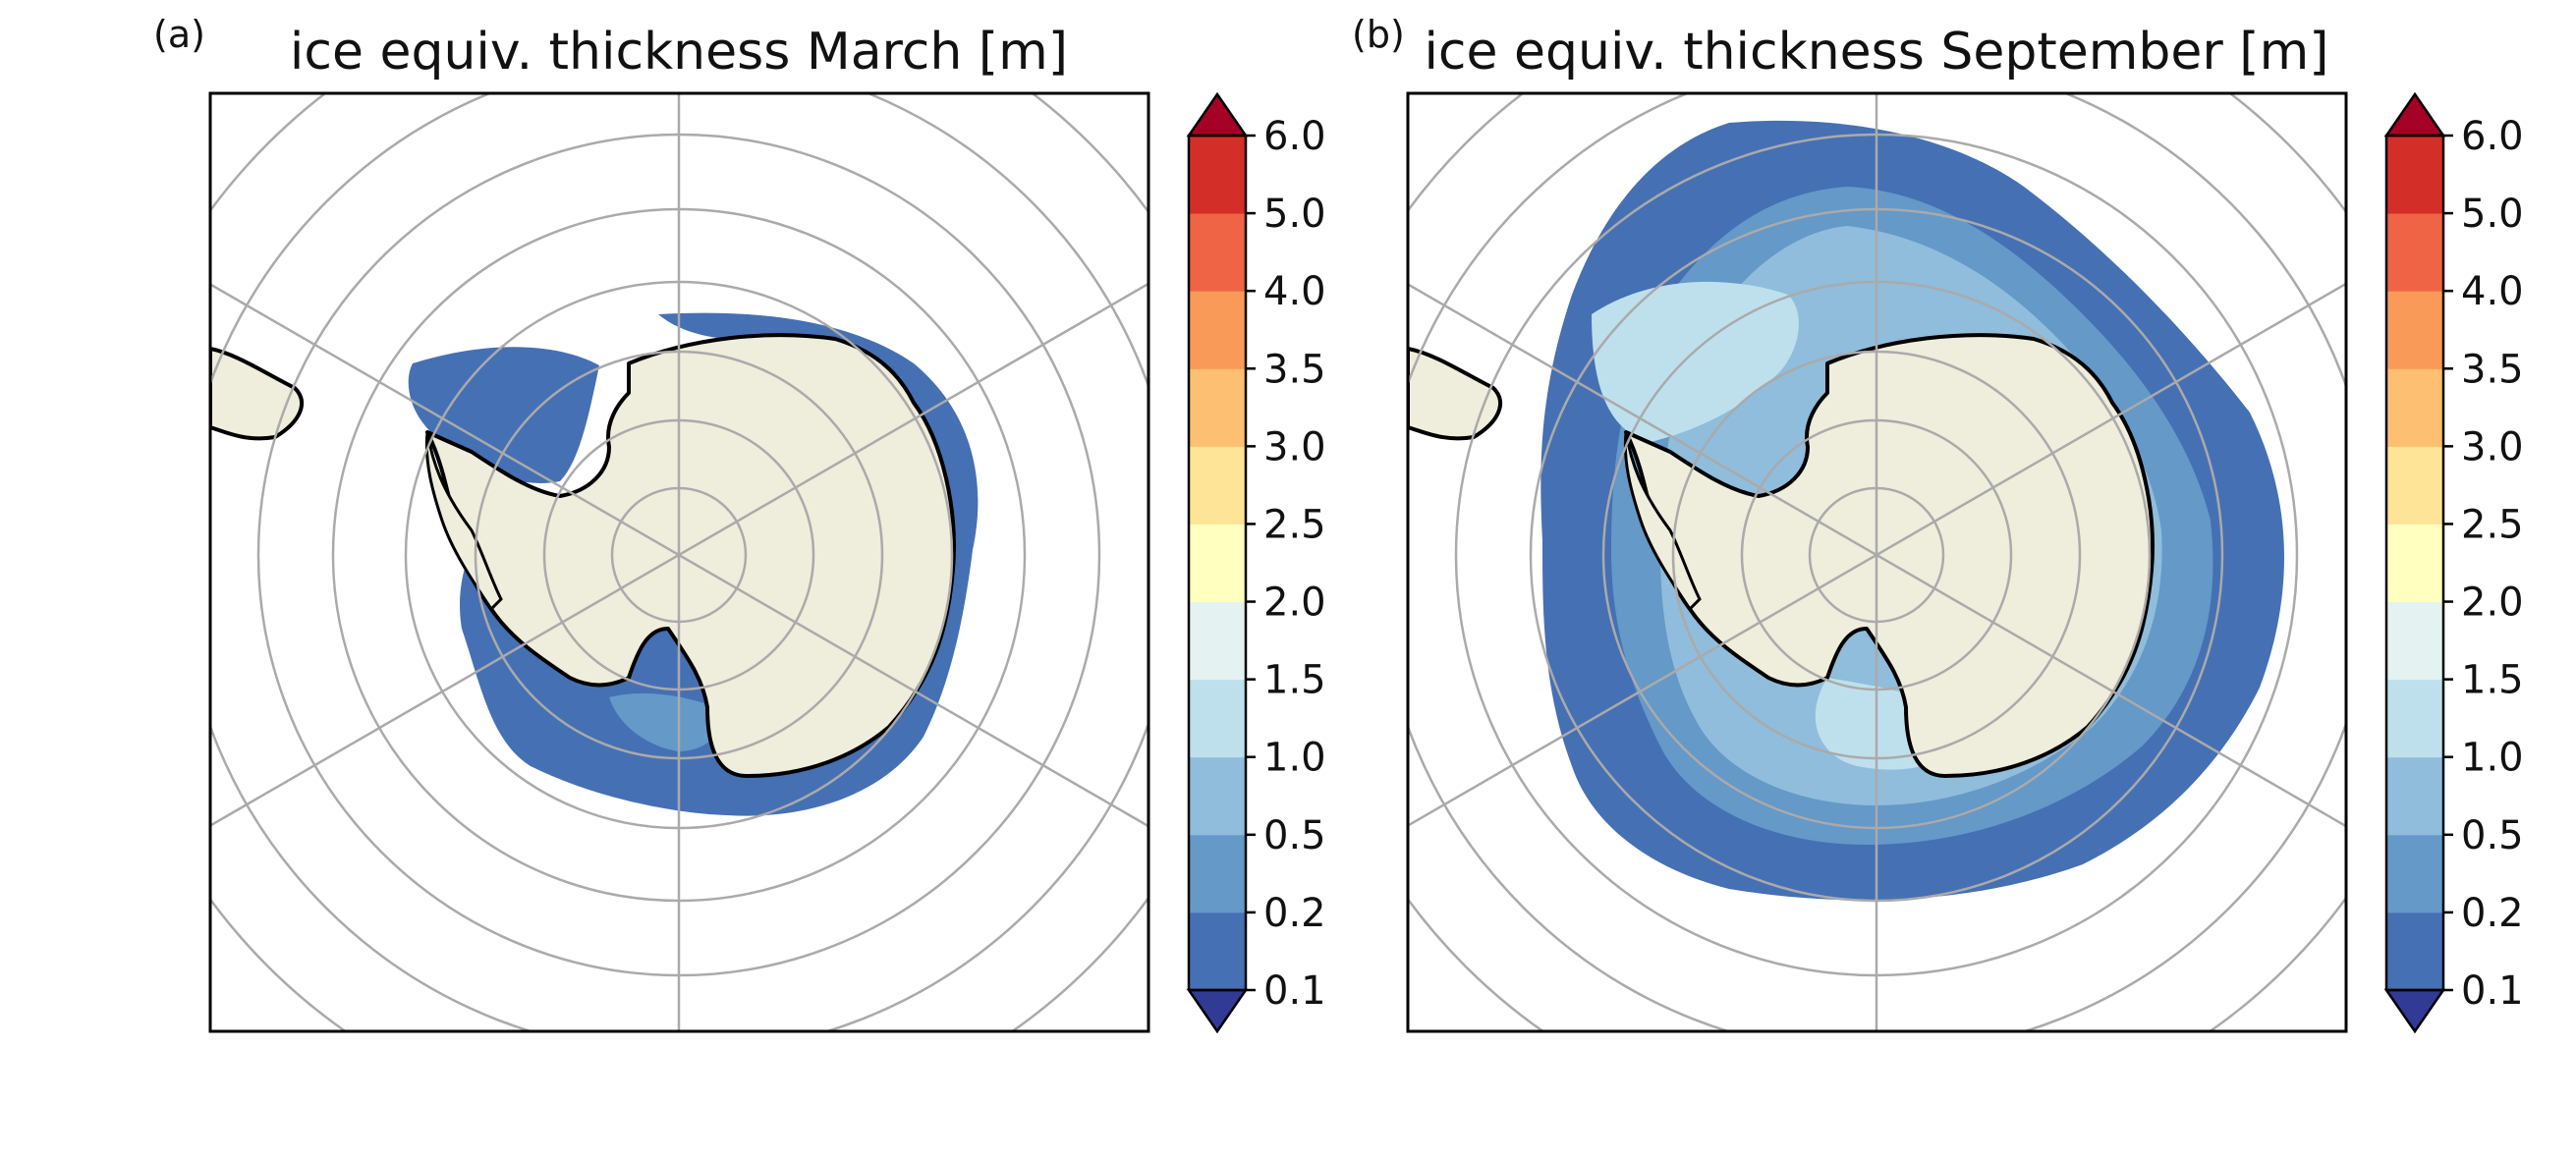  Describe the element at coordinates (679, 52) in the screenshot. I see `panel-a-title: ice equiv. thickness March [m]` at that location.